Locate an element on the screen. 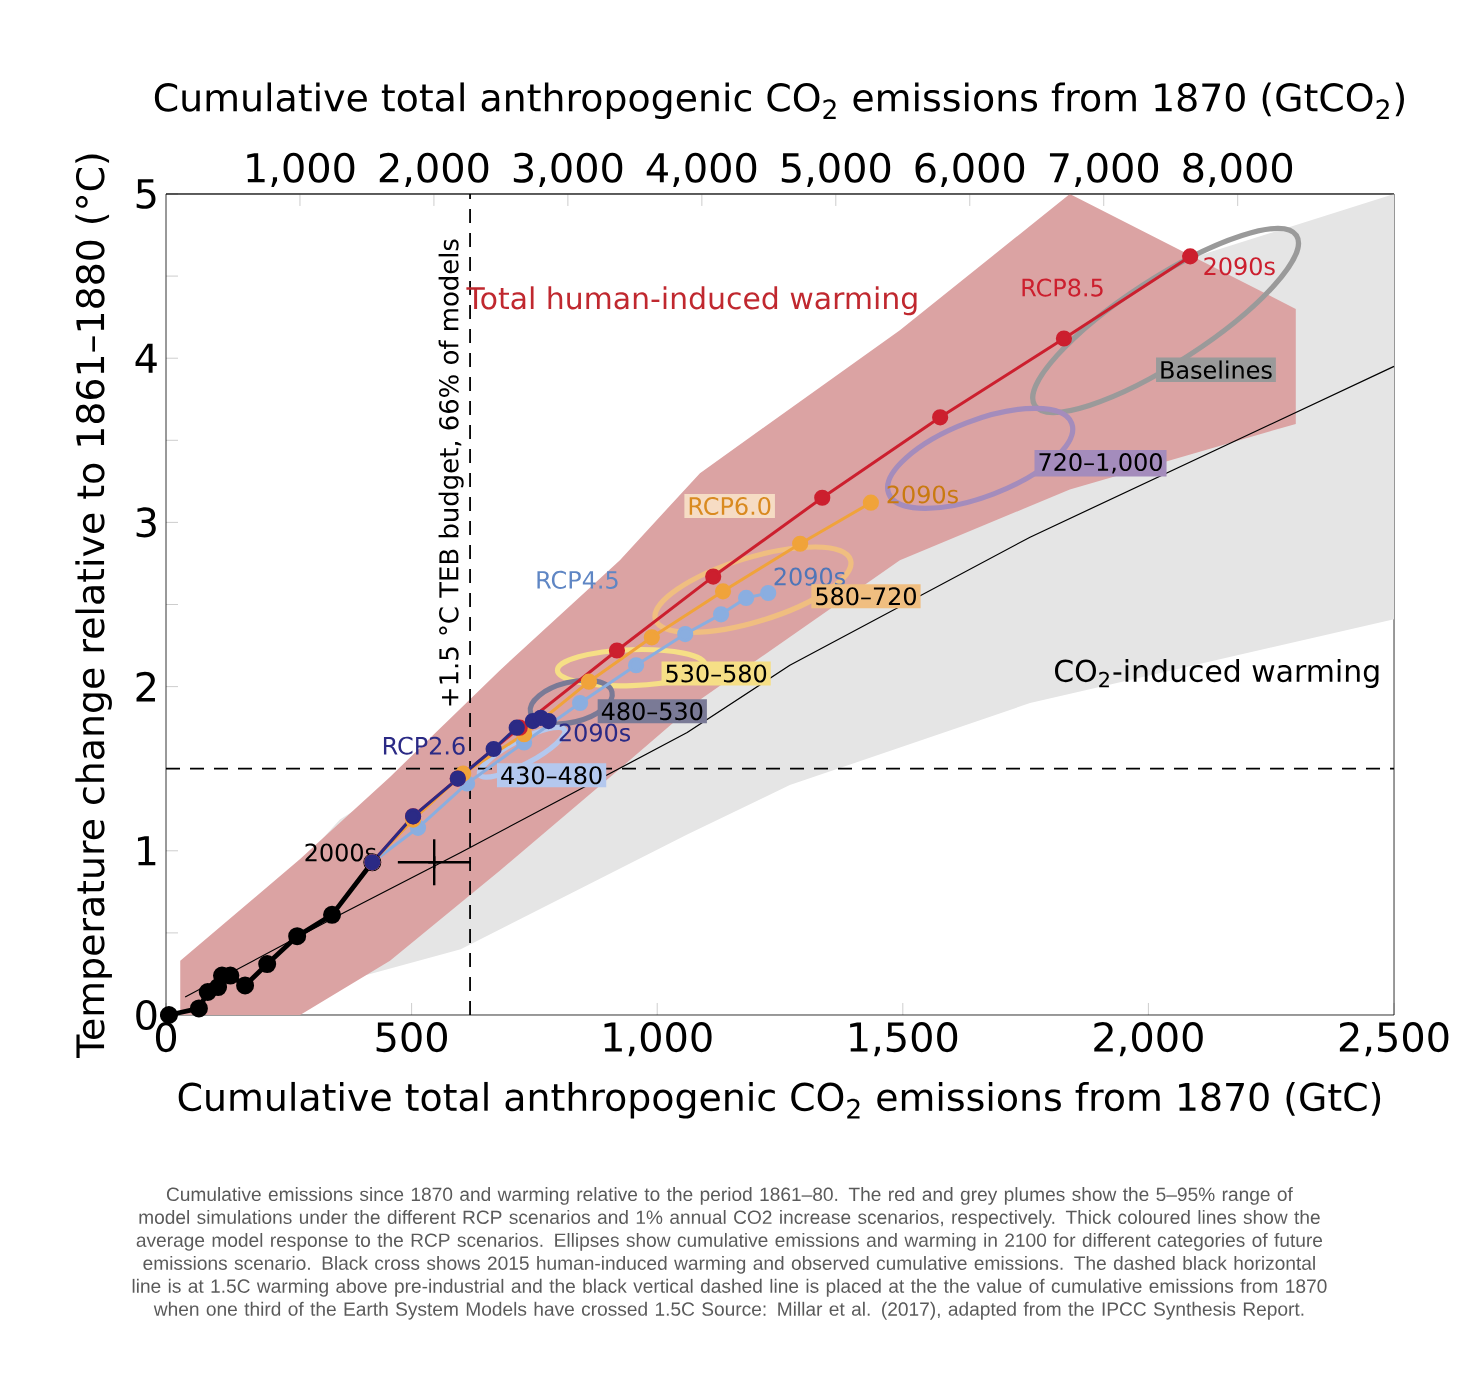 The height and width of the screenshot is (1380, 1459). y-tick-label: 4 is located at coordinates (146, 358).